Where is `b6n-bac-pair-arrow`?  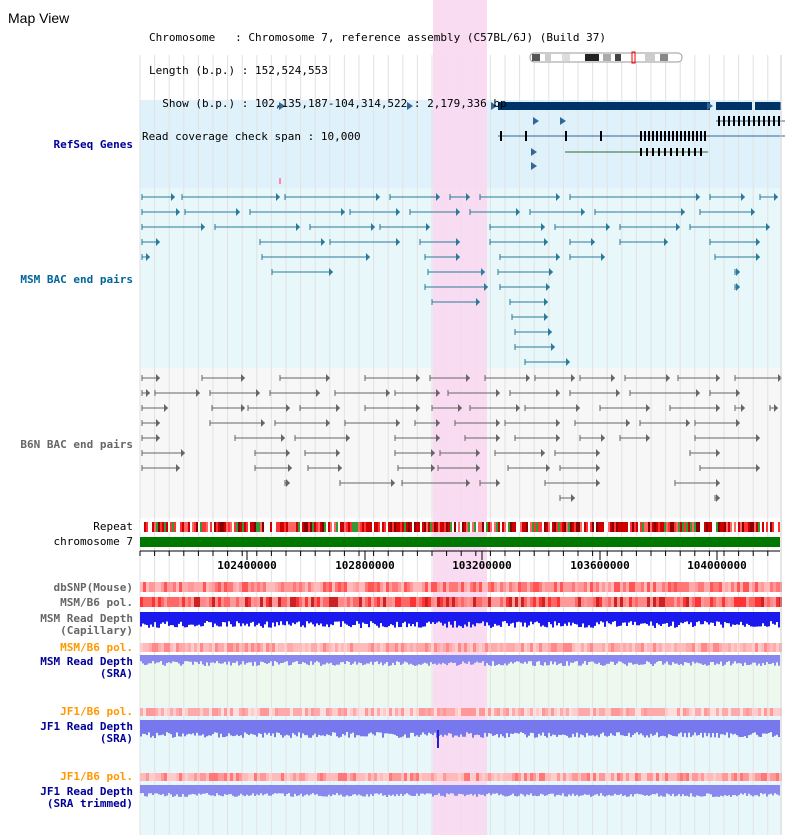
b6n-bac-pair-arrow is located at coordinates (348, 438).